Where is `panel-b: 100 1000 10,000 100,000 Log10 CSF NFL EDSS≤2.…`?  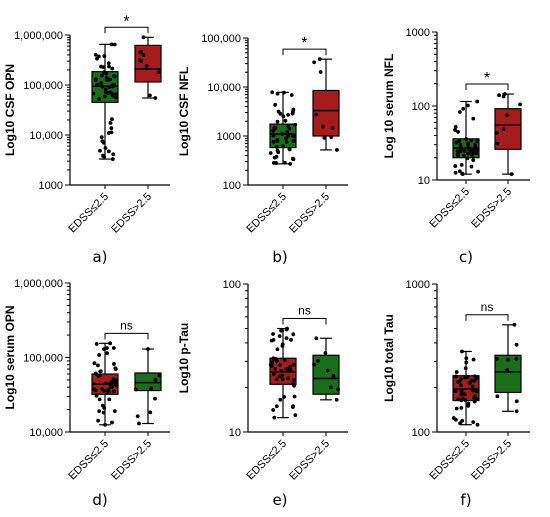 panel-b: 100 1000 10,000 100,000 Log10 CSF NFL EDSS≤2.… is located at coordinates (262, 149).